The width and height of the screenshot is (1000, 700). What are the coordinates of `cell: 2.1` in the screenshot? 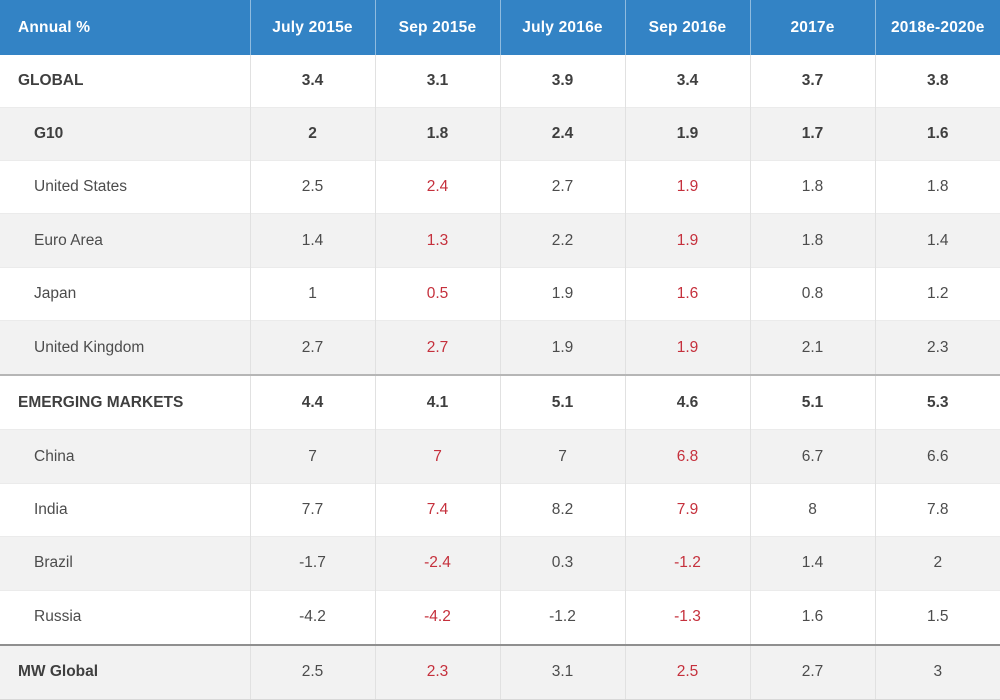 It's located at (813, 348).